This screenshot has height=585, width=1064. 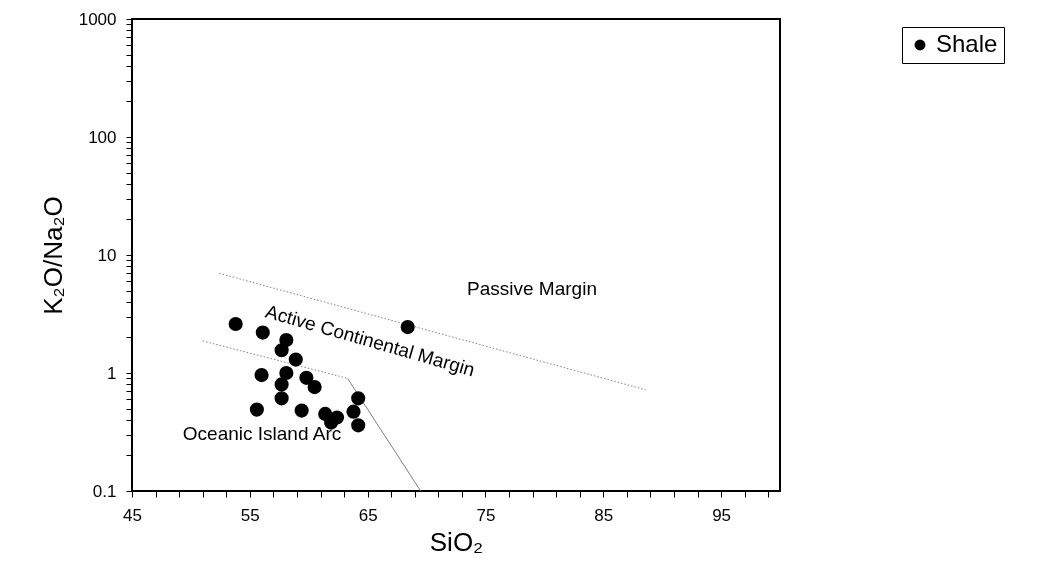 What do you see at coordinates (112, 373) in the screenshot?
I see `y-tick-label: 1` at bounding box center [112, 373].